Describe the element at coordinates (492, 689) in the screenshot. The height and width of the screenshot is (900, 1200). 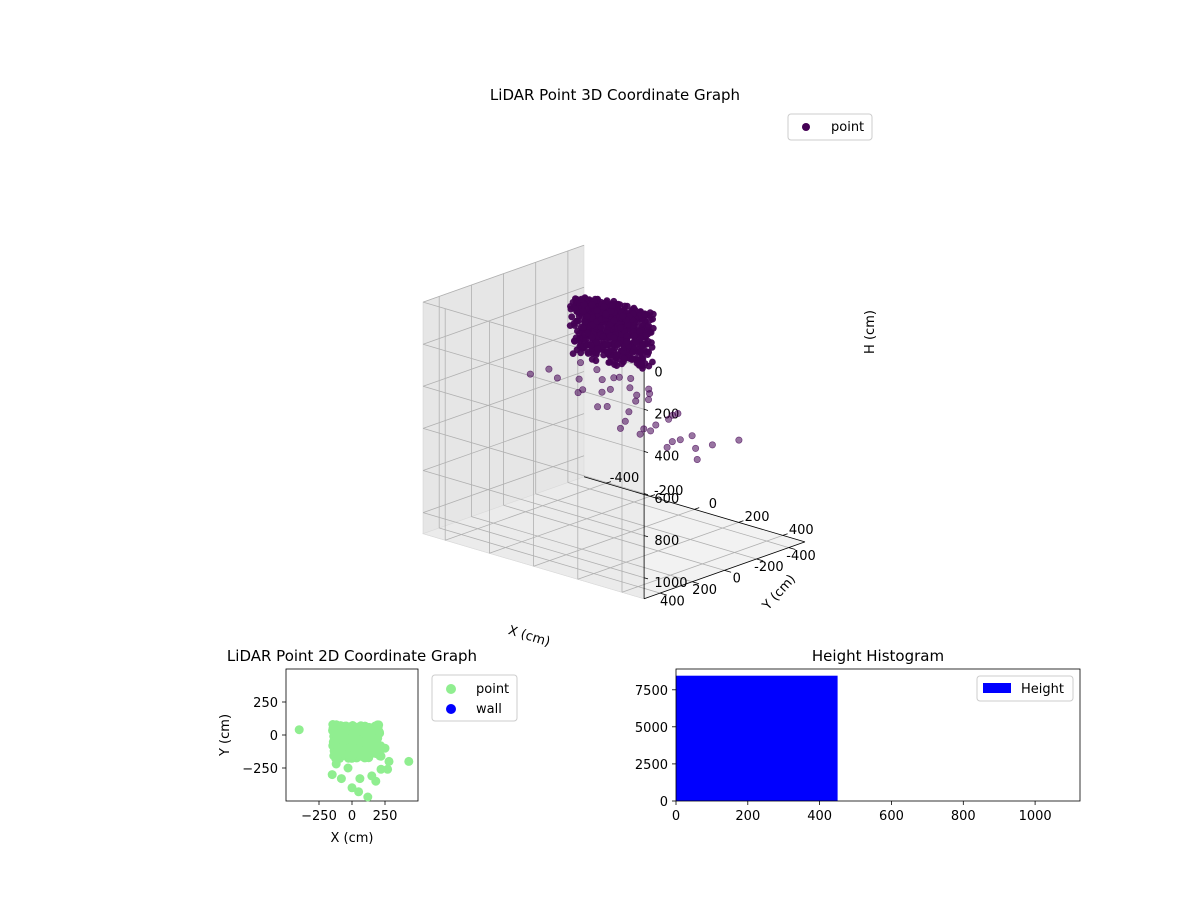
I see `chart-2d-legend-label-point: point` at that location.